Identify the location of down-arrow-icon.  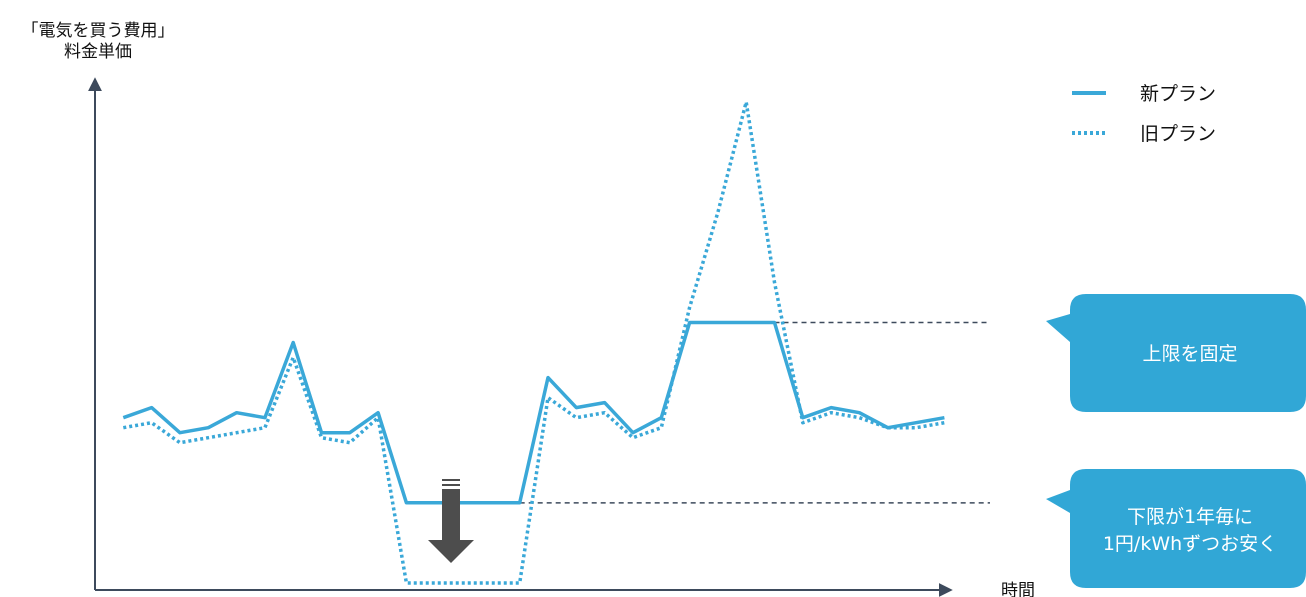
(451, 521).